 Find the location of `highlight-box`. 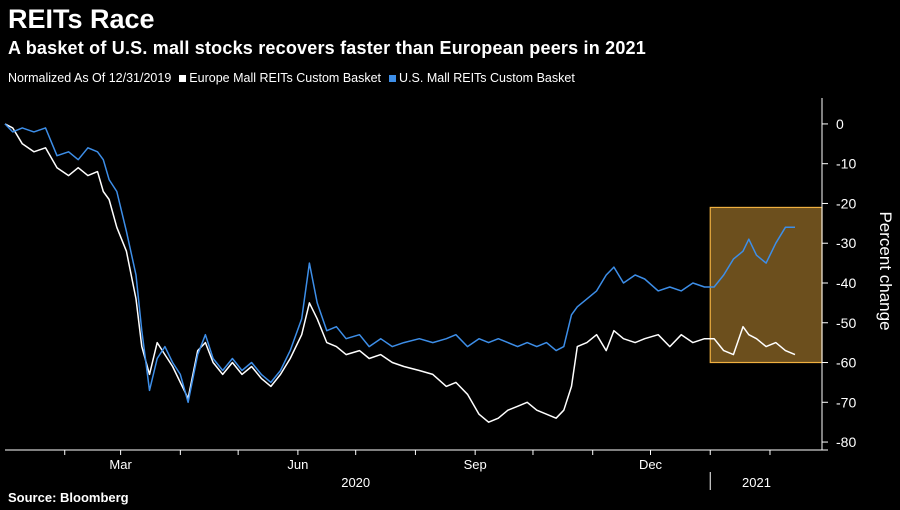

highlight-box is located at coordinates (766, 285).